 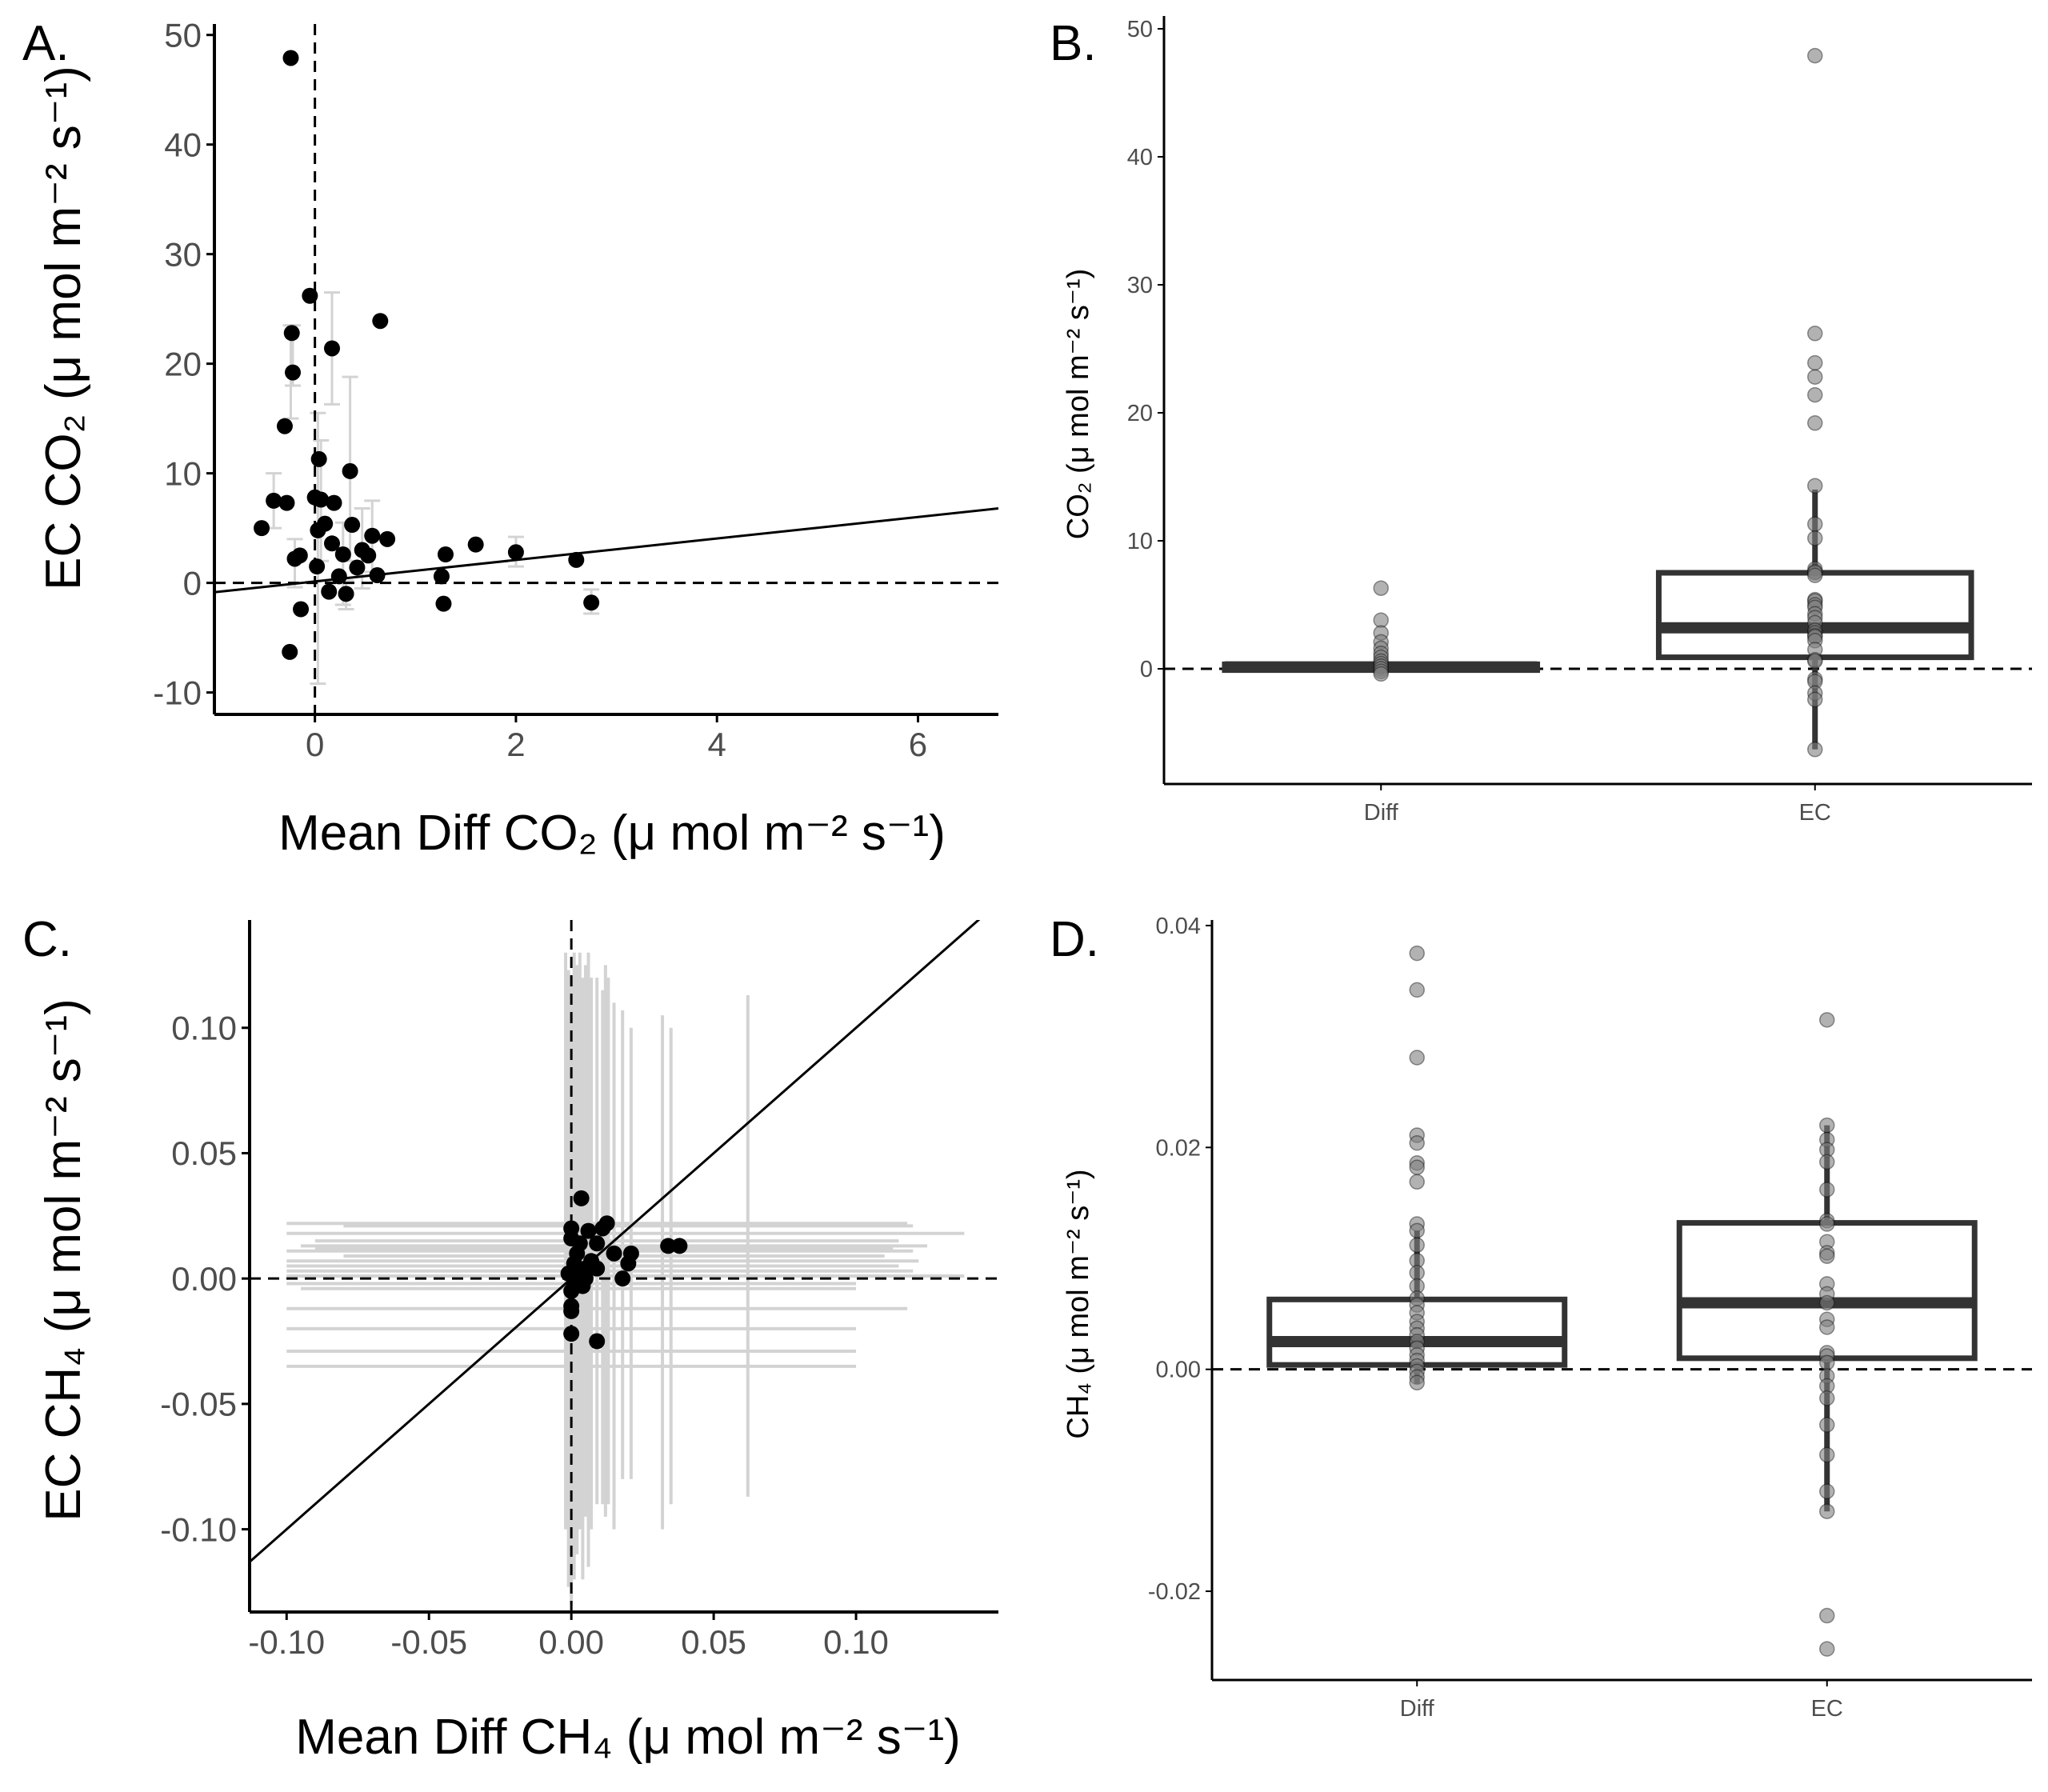 I want to click on y-tick-label: 0.00, so click(x=1178, y=1370).